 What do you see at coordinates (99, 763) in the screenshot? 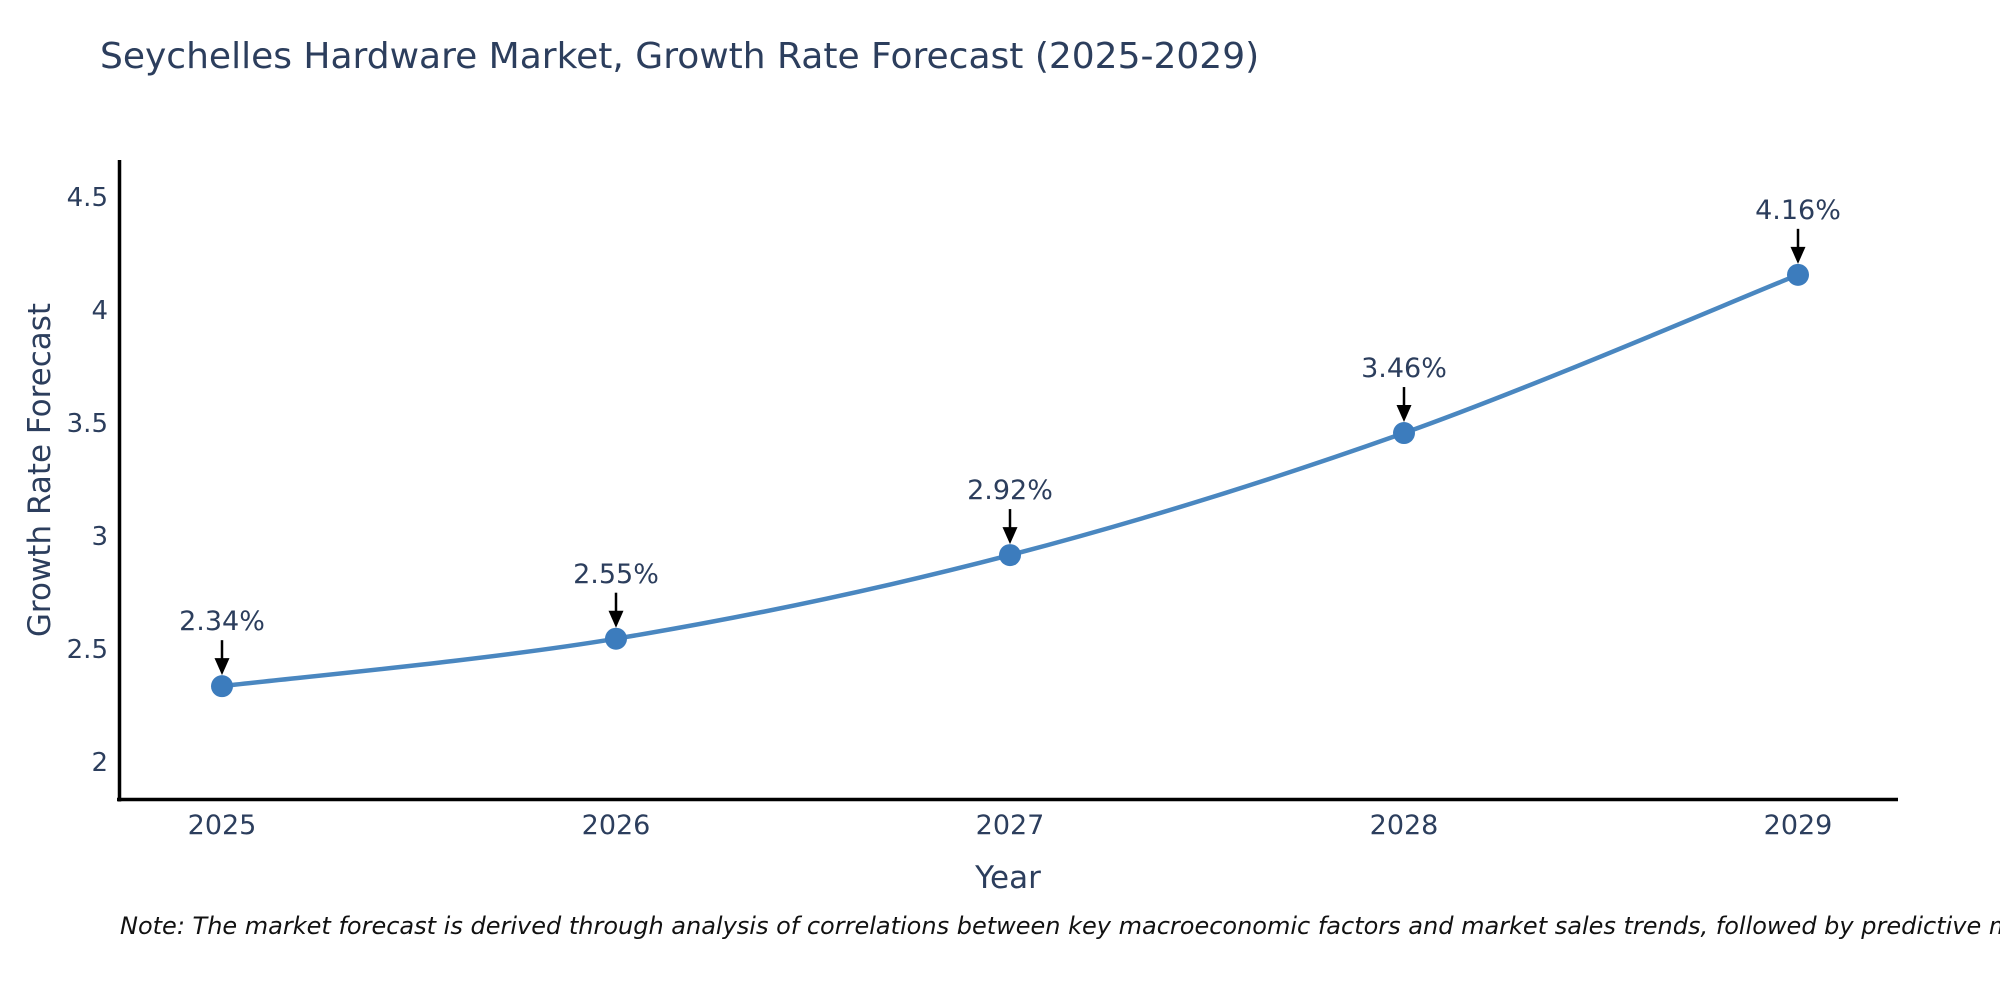
I see `y-tick-label: 2` at bounding box center [99, 763].